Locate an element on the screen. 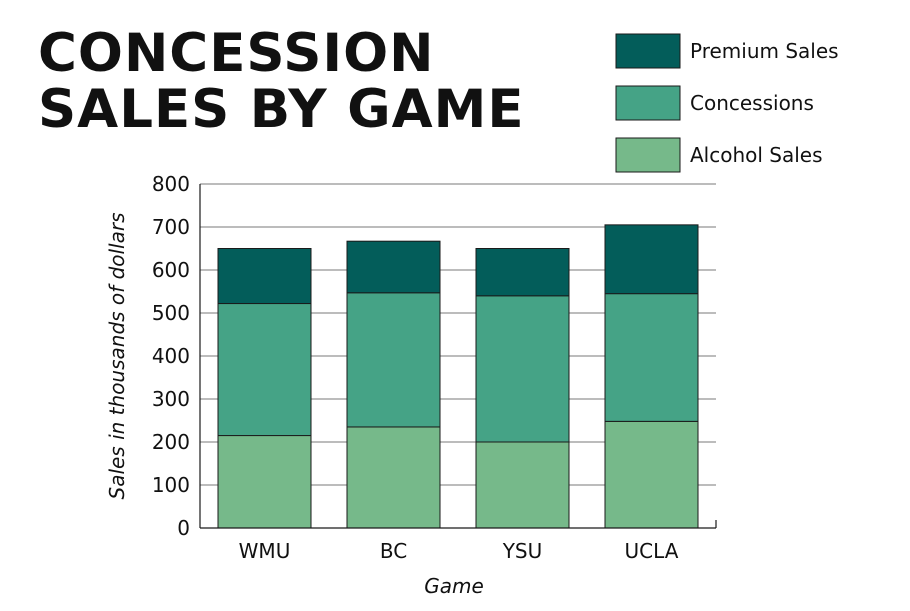 The image size is (910, 611). y-tick-label-500: 500 is located at coordinates (171, 313).